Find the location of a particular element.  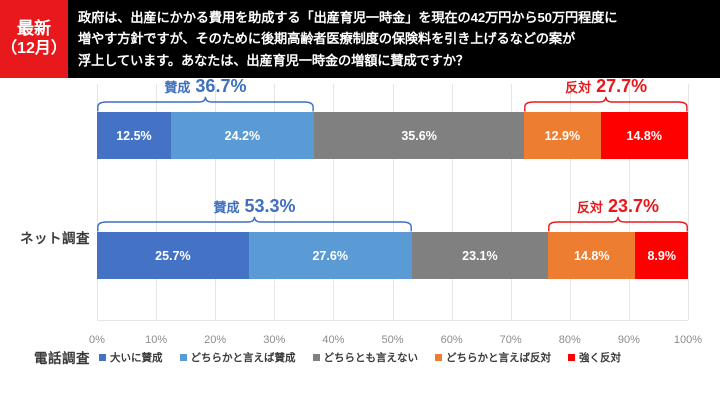

latest-badge: 最新 （12月） is located at coordinates (34, 39).